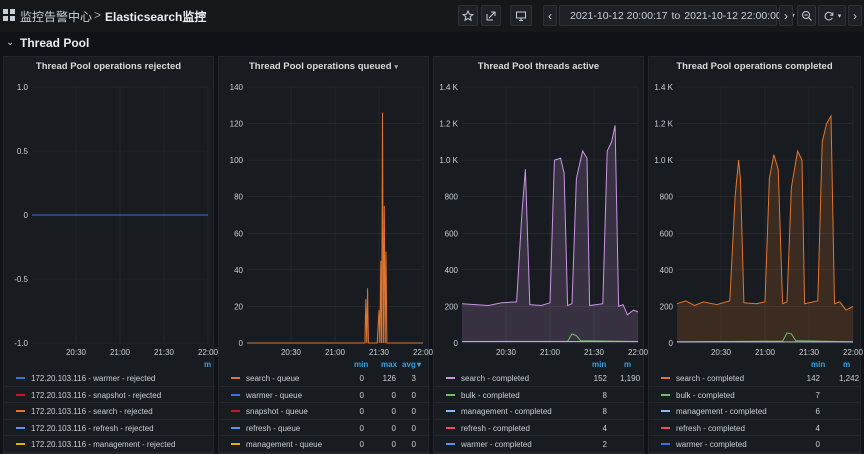 The image size is (864, 454). What do you see at coordinates (496, 445) in the screenshot?
I see `series-name: warmer - completed` at bounding box center [496, 445].